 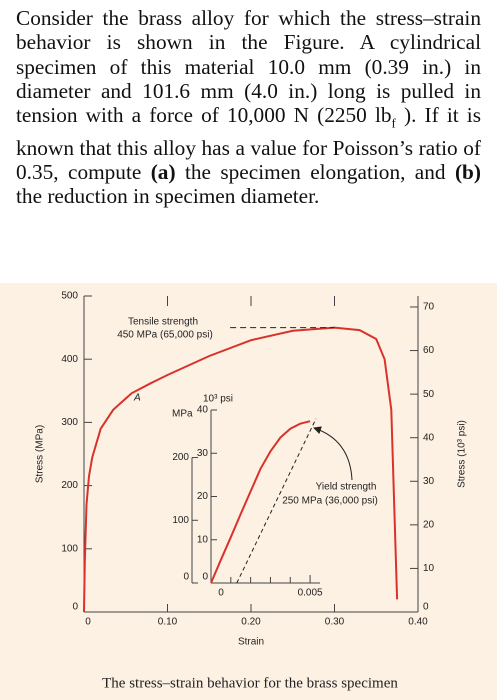 What do you see at coordinates (429, 394) in the screenshot?
I see `y2-tick-label: 50` at bounding box center [429, 394].